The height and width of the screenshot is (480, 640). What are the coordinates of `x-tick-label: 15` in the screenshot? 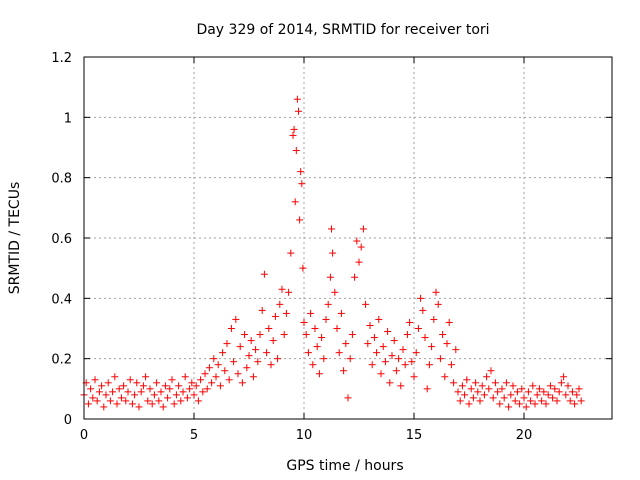 It's located at (414, 435).